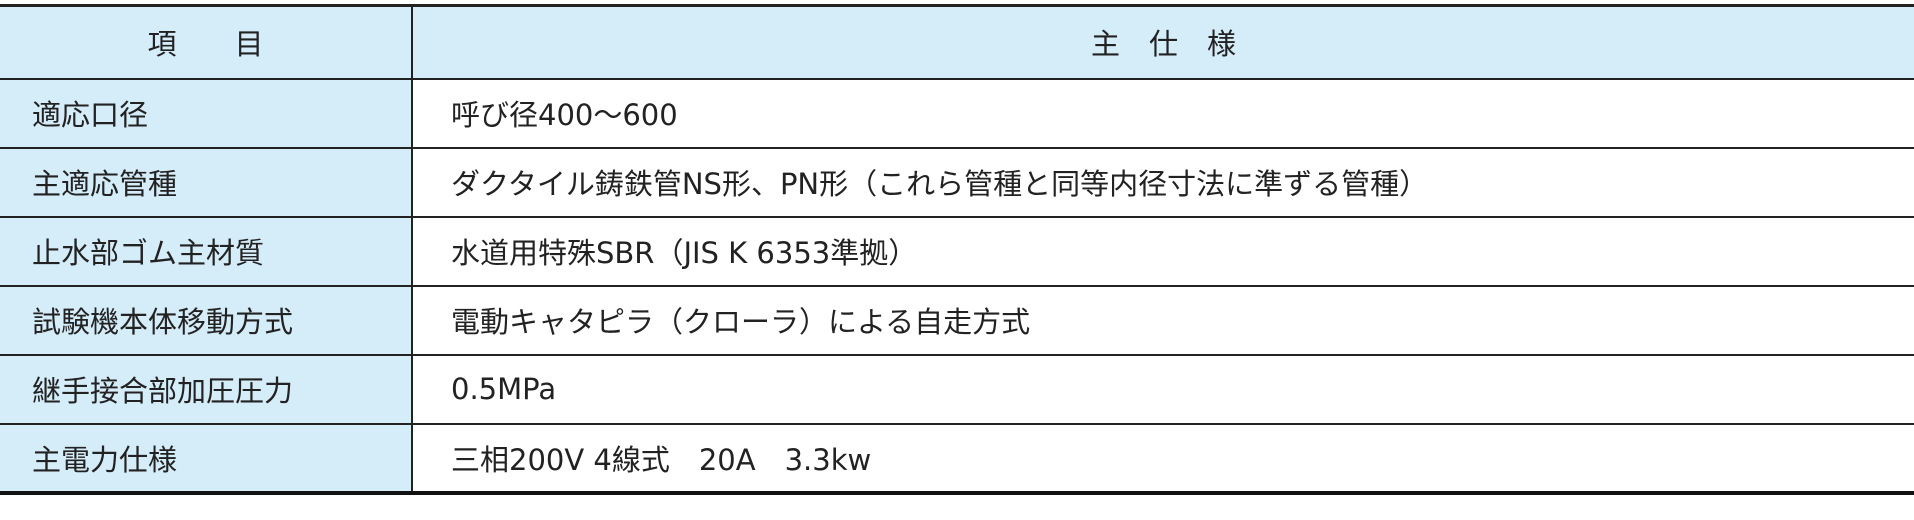 The image size is (1914, 520). What do you see at coordinates (206, 113) in the screenshot?
I see `row-item: 適応口径` at bounding box center [206, 113].